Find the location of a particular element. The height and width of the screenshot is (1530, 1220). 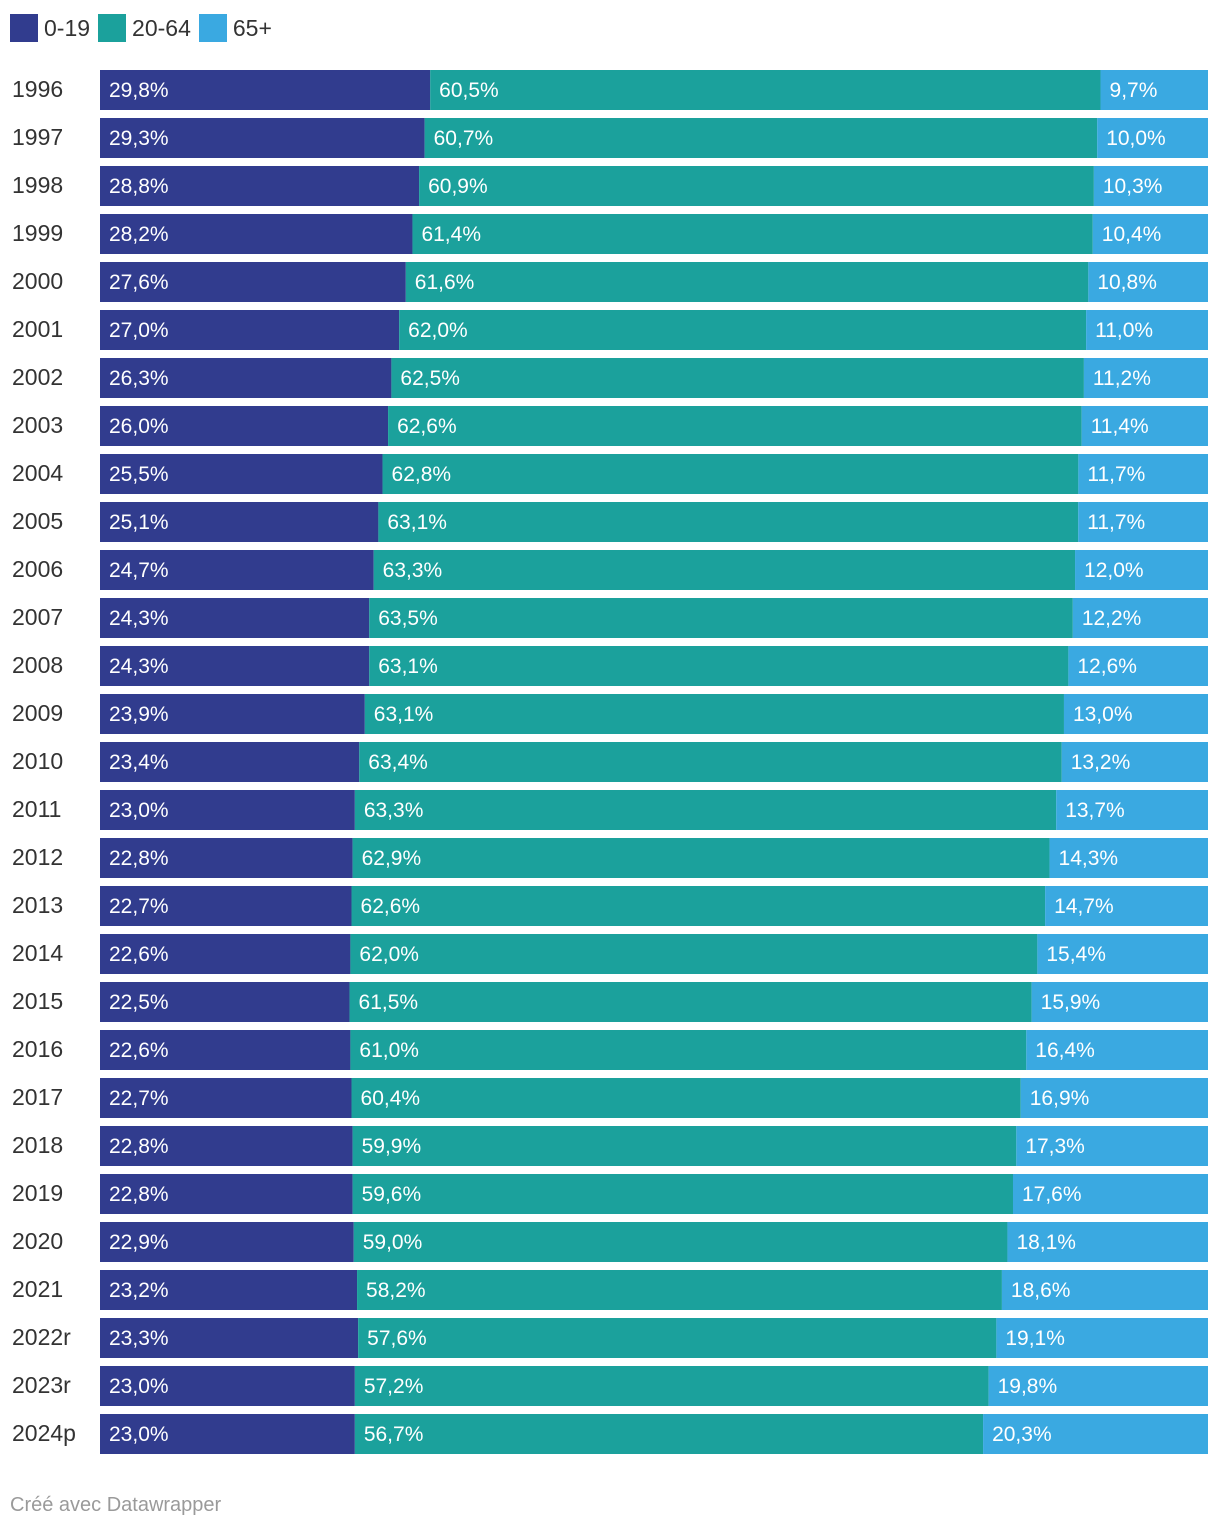

bar-segment-65+-1996 is located at coordinates (1154, 90).